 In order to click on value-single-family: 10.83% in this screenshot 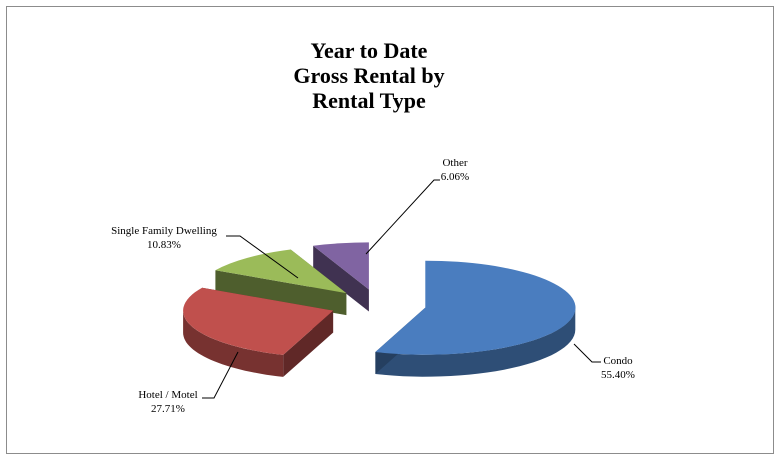, I will do `click(164, 245)`.